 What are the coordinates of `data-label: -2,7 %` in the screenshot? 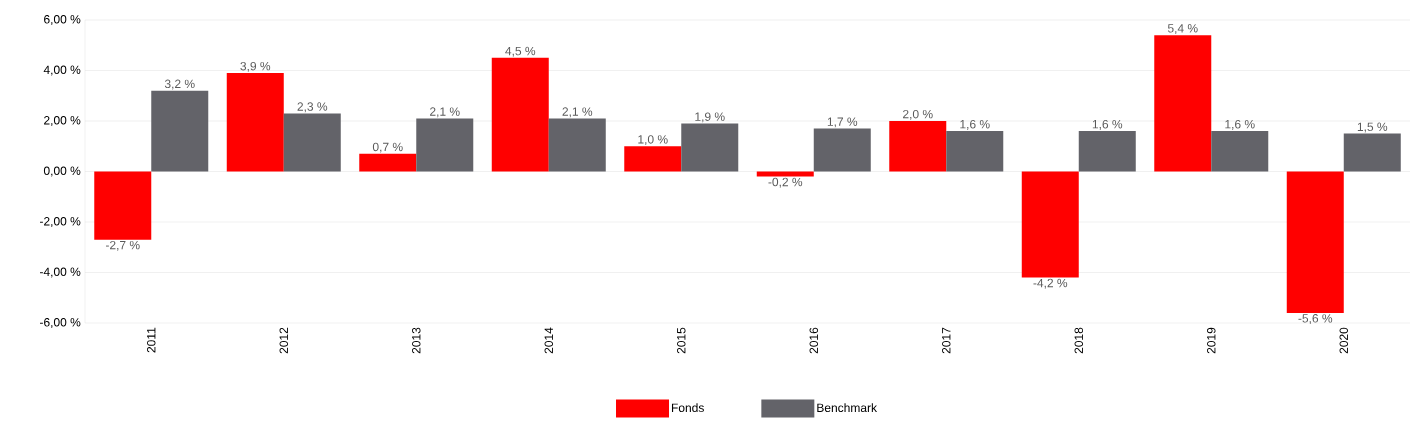 It's located at (122, 245).